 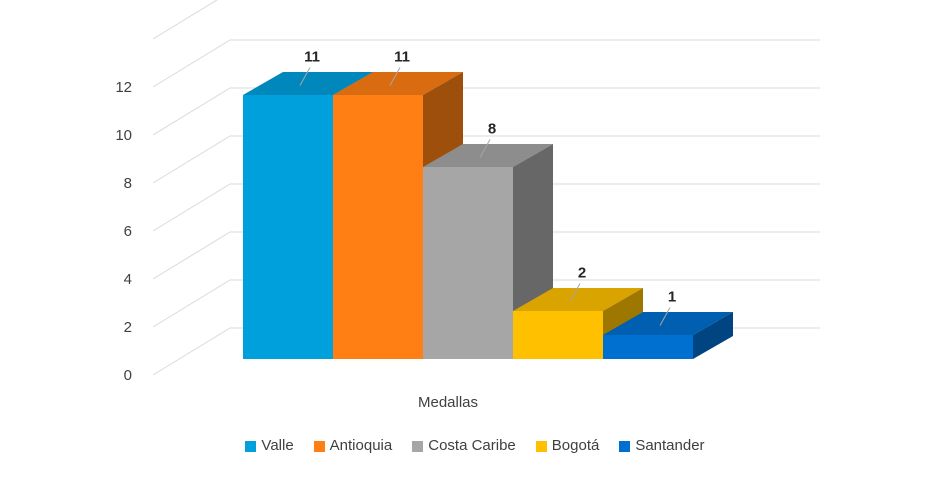 What do you see at coordinates (361, 445) in the screenshot?
I see `legend-label: Antioquia` at bounding box center [361, 445].